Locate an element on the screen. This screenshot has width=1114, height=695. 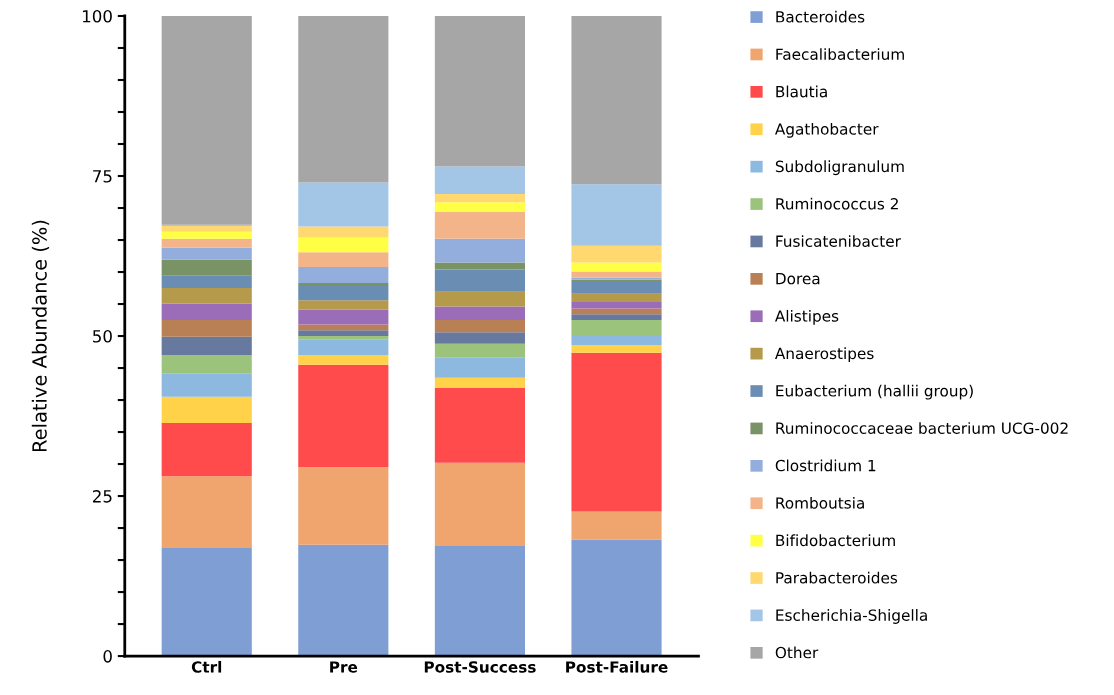
legend-label: Subdoligranulum is located at coordinates (839, 168).